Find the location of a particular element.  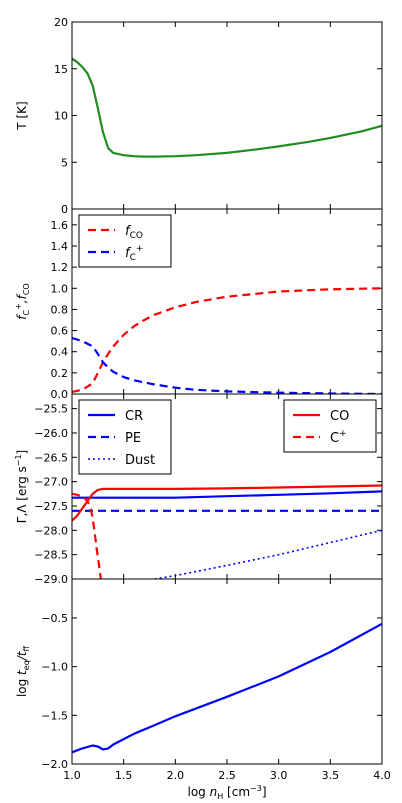

y-tick-label: 1.2 is located at coordinates (60, 267).